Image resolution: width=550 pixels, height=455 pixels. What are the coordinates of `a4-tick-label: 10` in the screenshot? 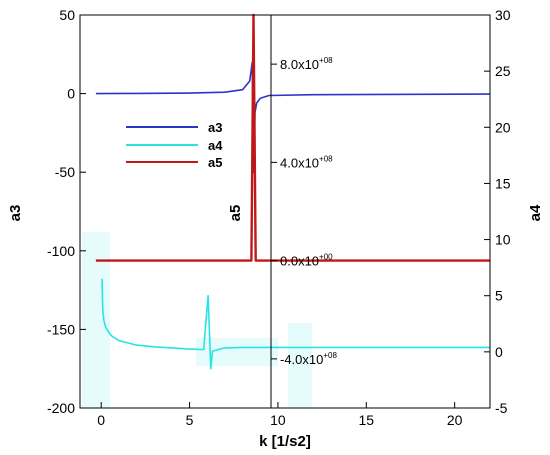 It's located at (503, 240).